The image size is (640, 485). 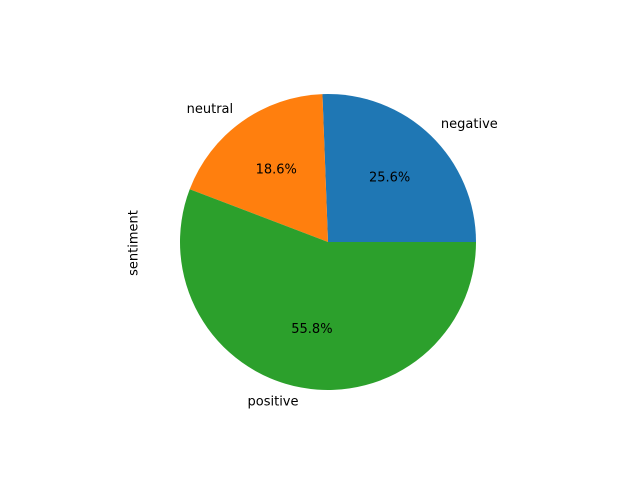 I want to click on slice-label-positive: positive, so click(x=273, y=402).